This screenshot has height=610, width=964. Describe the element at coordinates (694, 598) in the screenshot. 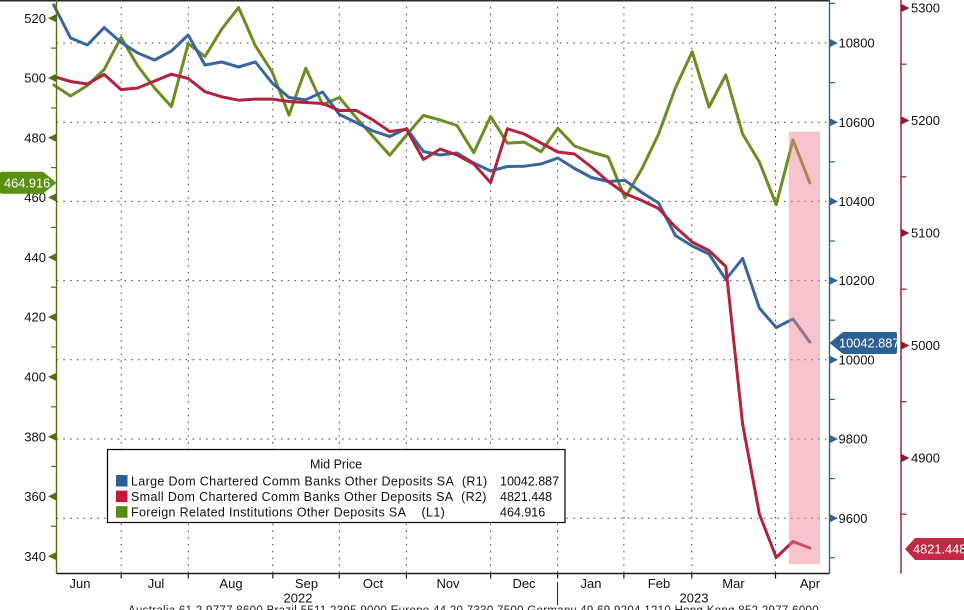

I see `svg-text: 2023` at that location.